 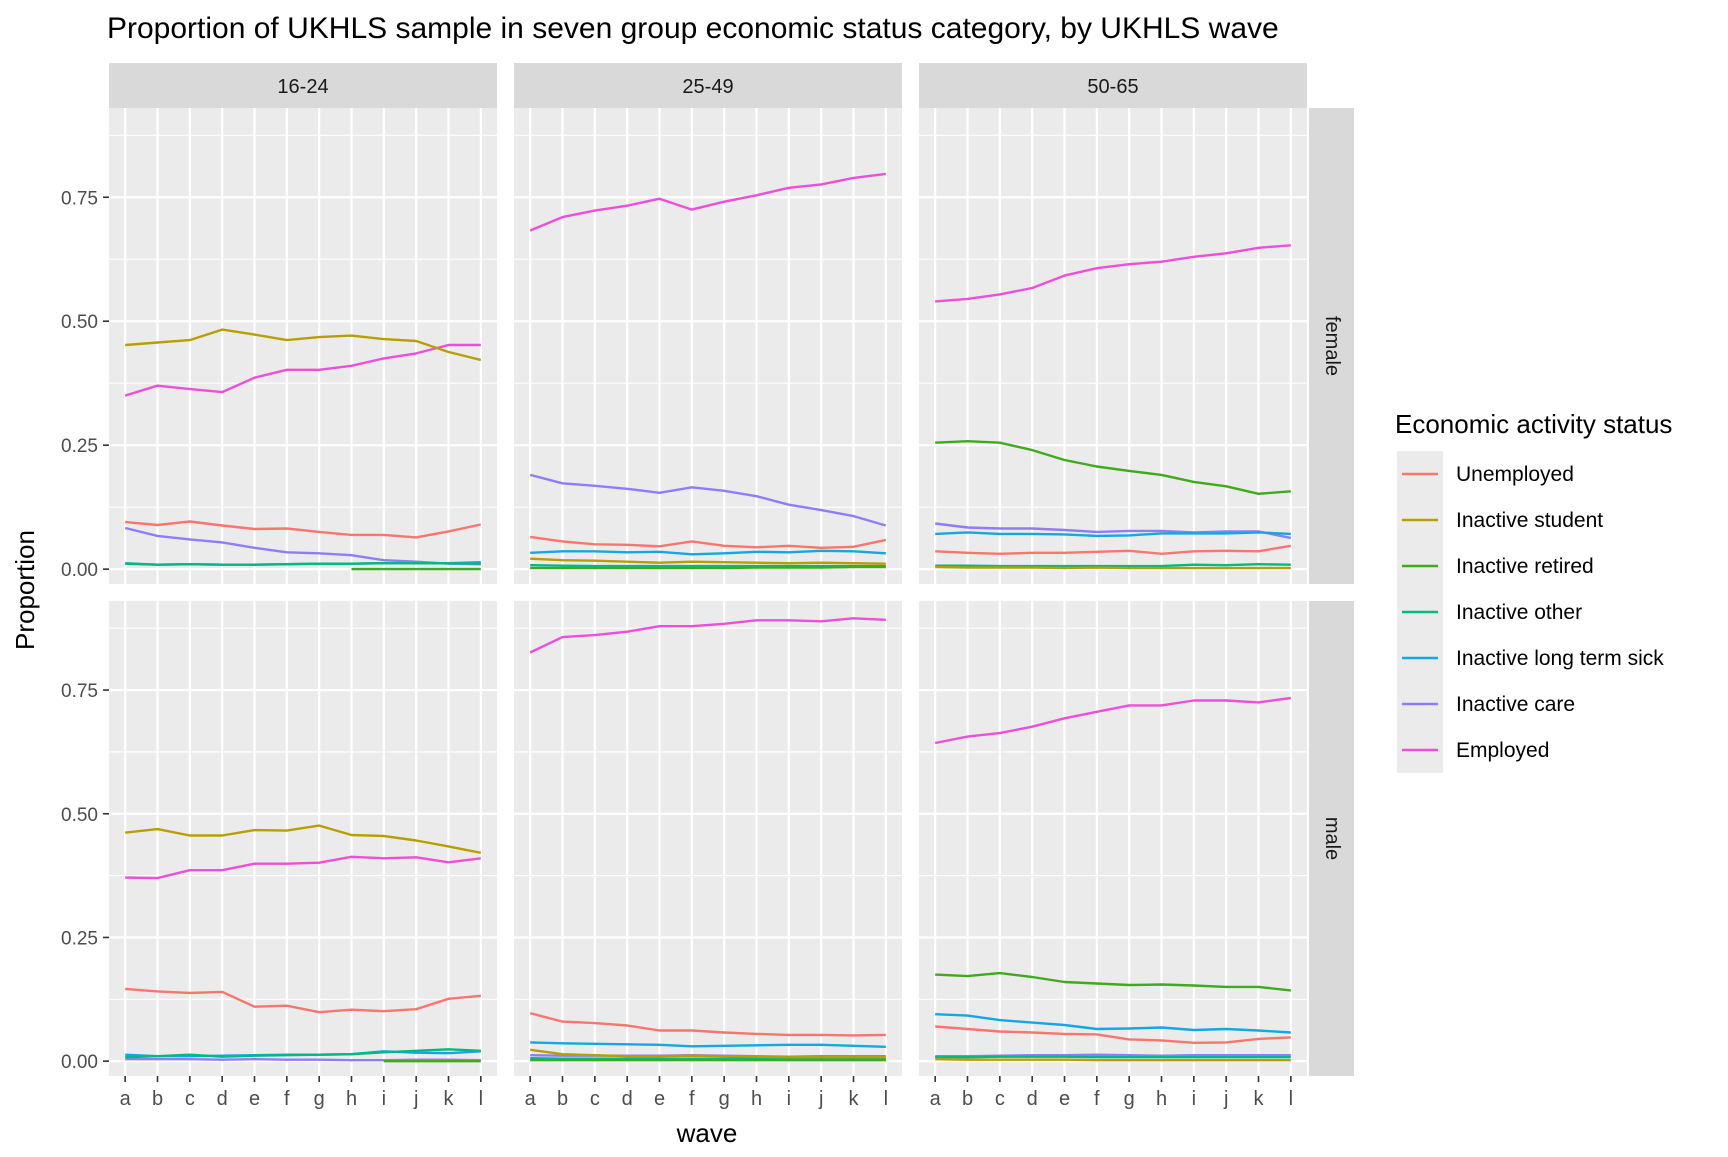 I want to click on facet-strip-female, so click(x=1331, y=346).